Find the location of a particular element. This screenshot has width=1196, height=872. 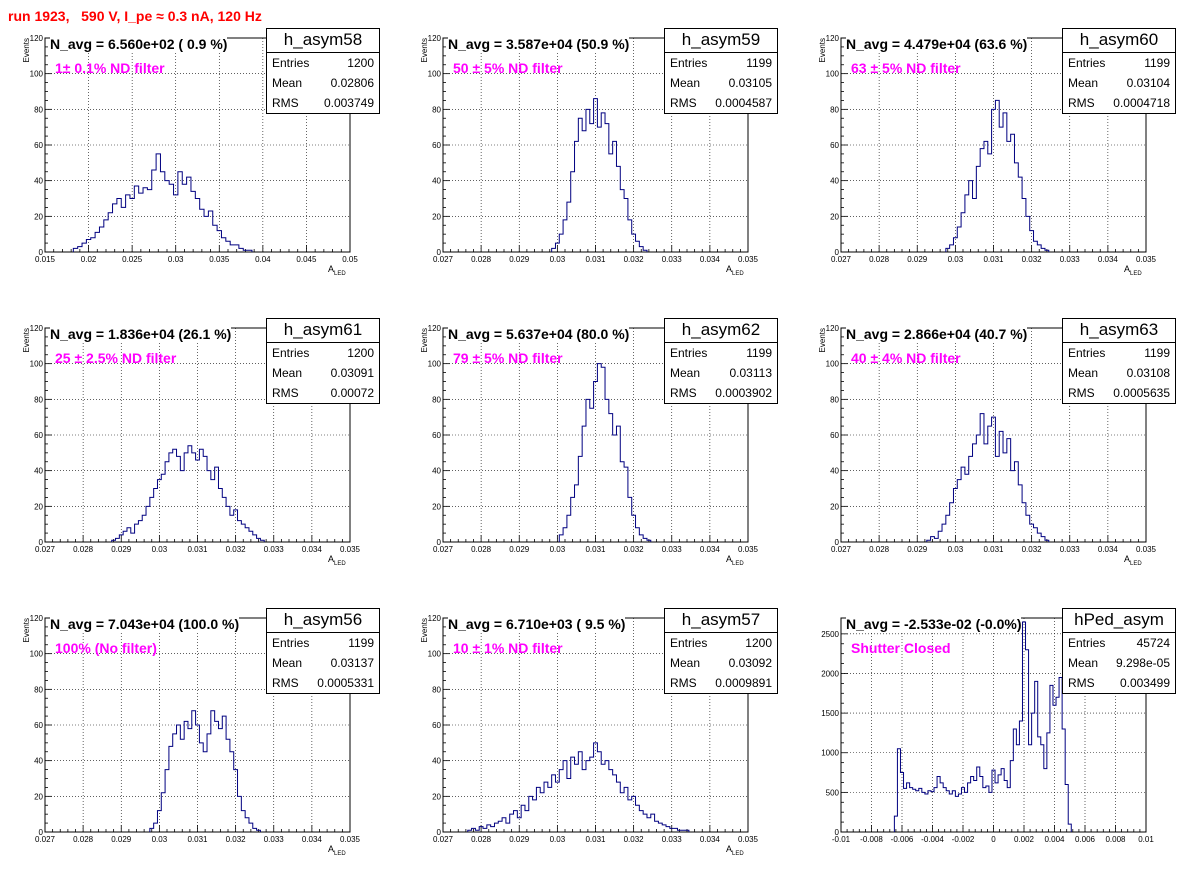

x-tick-label: 0.028 is located at coordinates (481, 839).